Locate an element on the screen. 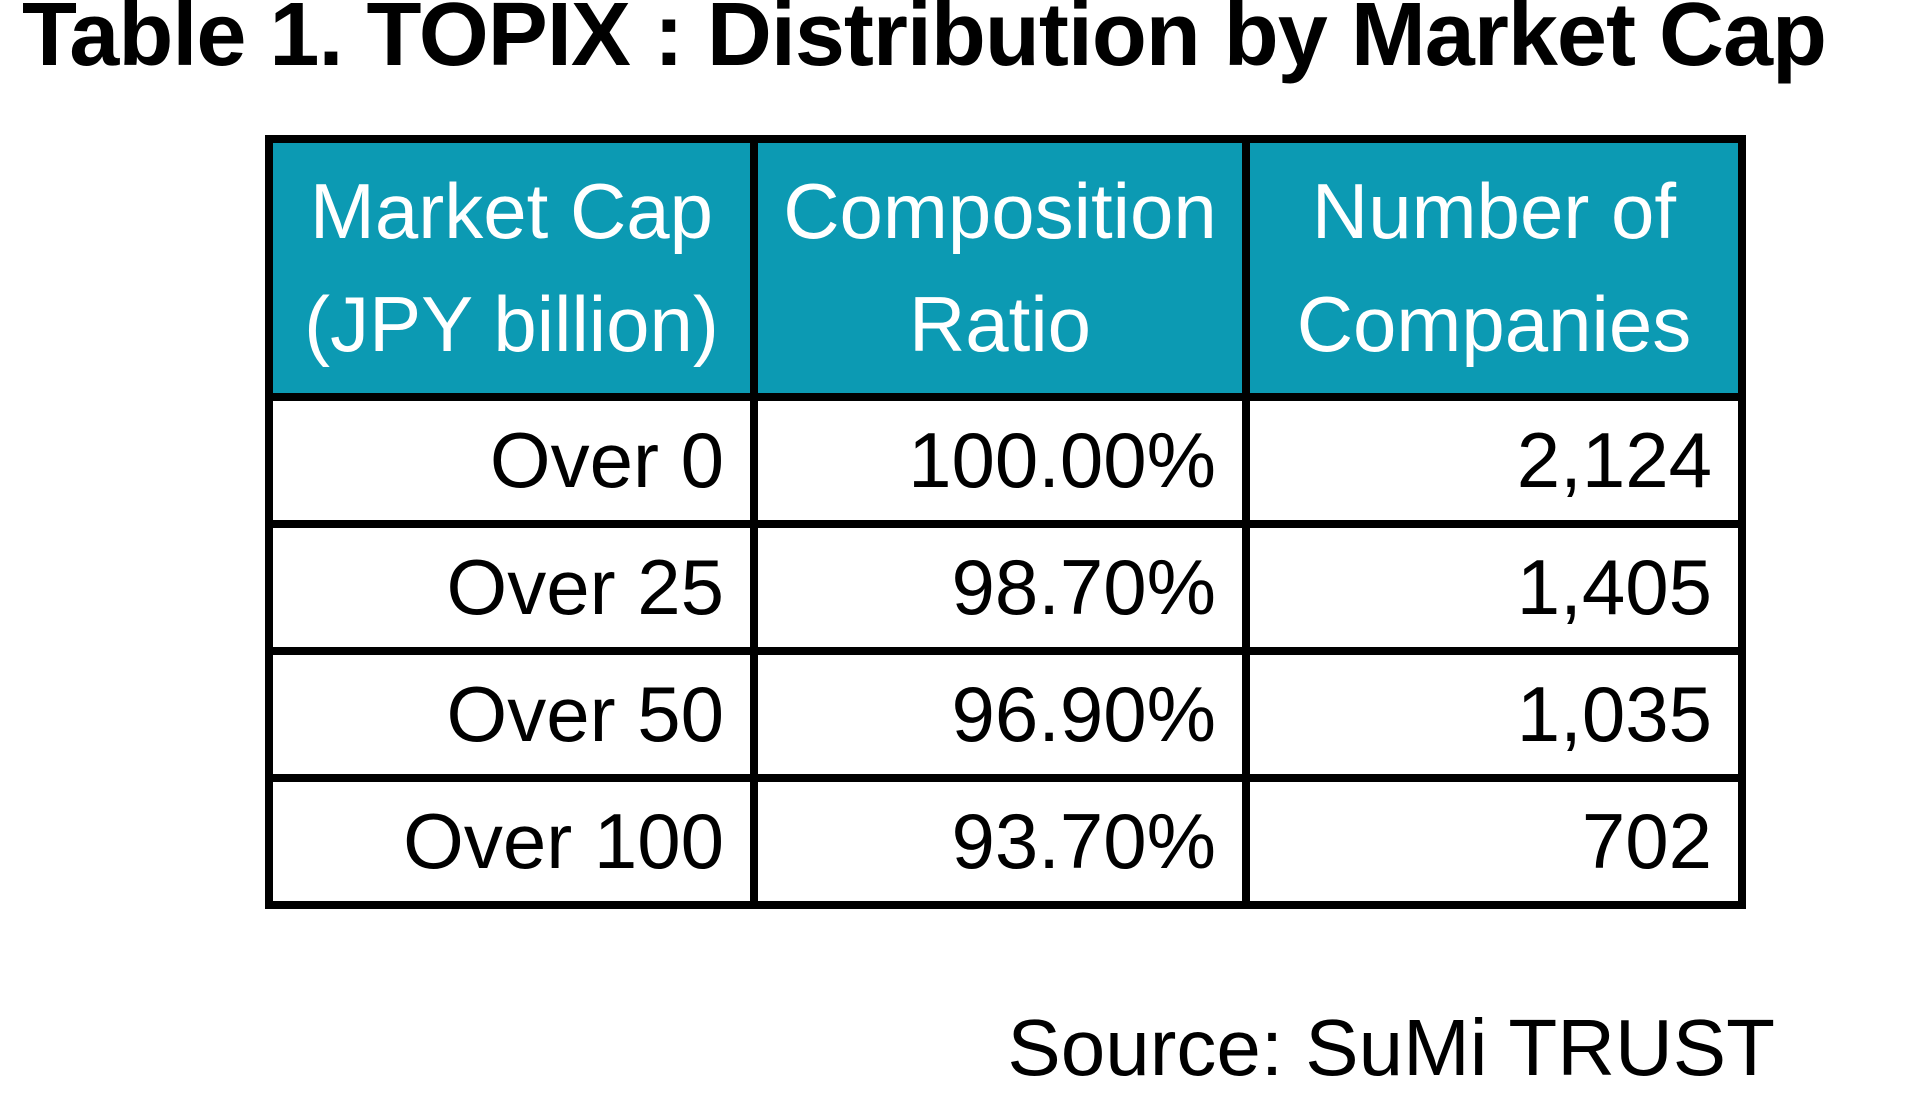 The image size is (1920, 1099). column-header-composition-ratio: Composition Ratio is located at coordinates (1000, 268).